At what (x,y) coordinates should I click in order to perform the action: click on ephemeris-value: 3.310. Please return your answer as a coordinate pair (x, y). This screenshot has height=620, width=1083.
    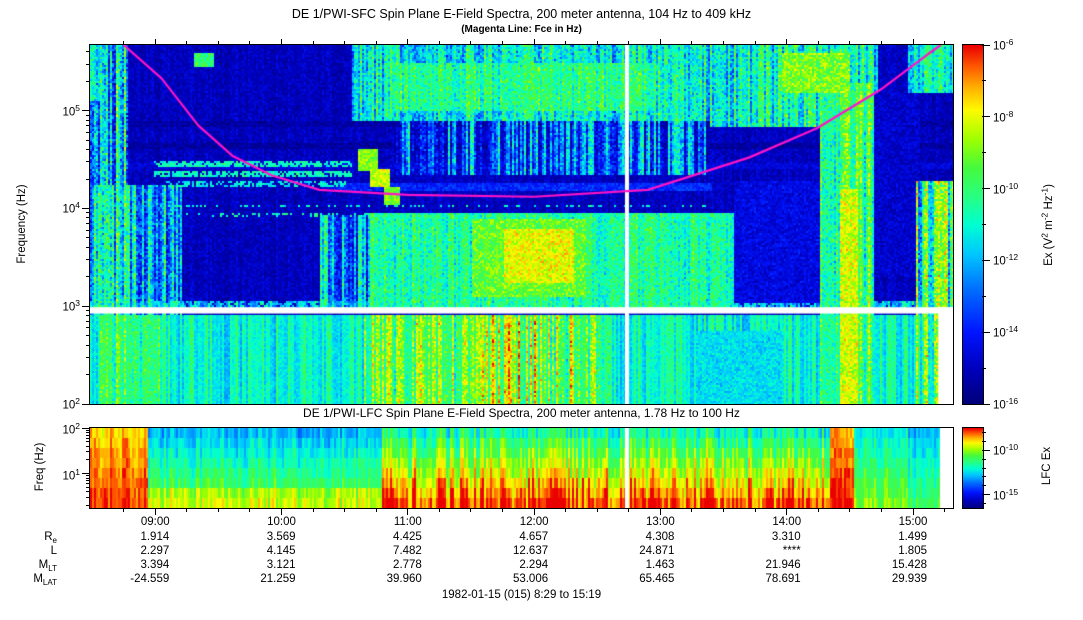
    Looking at the image, I should click on (786, 537).